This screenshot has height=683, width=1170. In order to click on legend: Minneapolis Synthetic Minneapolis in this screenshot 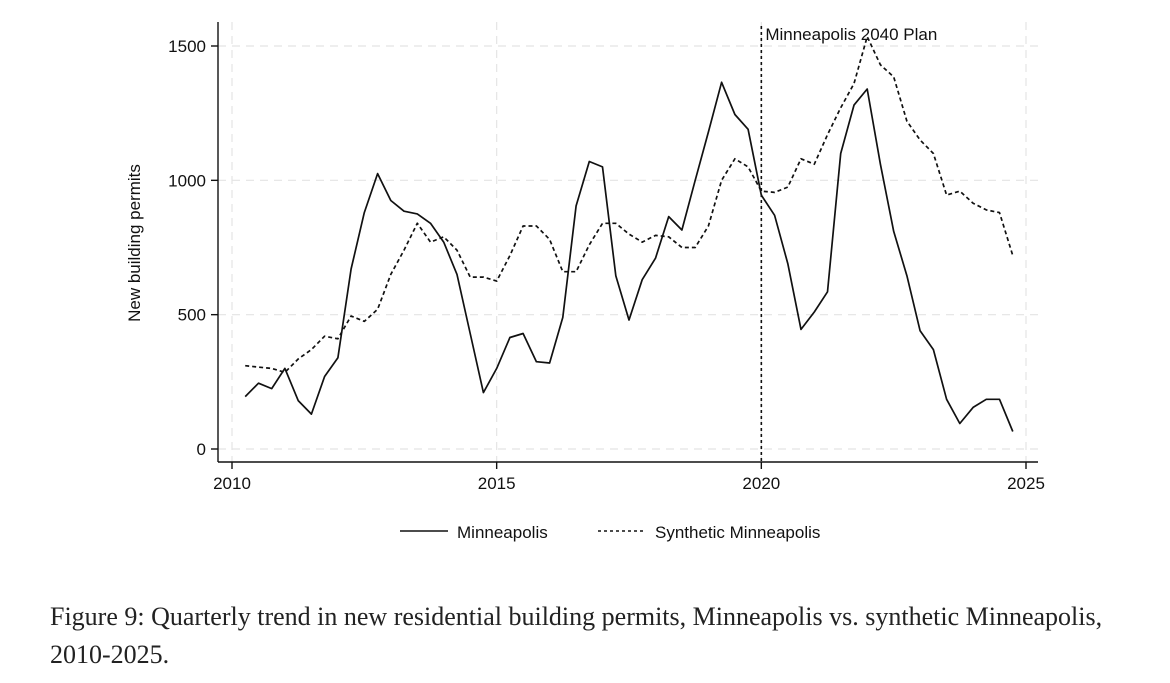, I will do `click(610, 532)`.